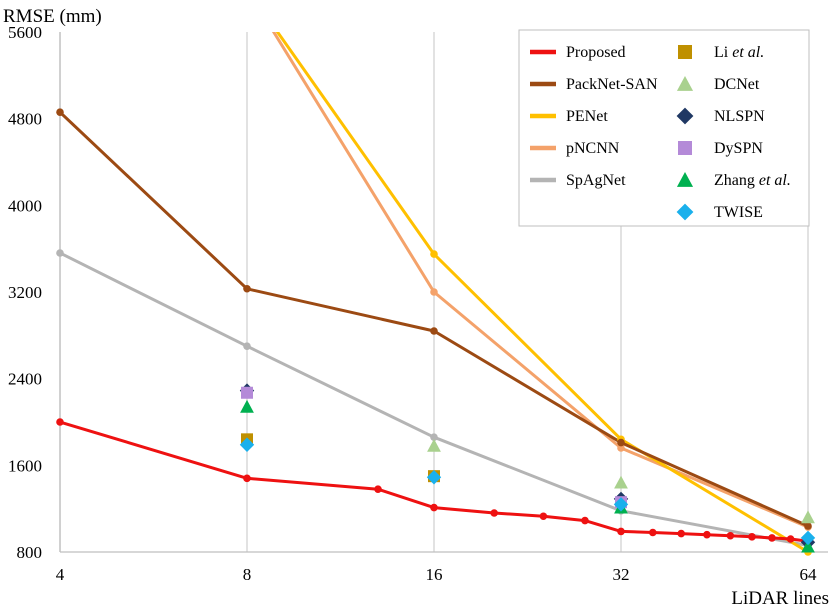  Describe the element at coordinates (685, 212) in the screenshot. I see `legend-swatch-twise` at that location.